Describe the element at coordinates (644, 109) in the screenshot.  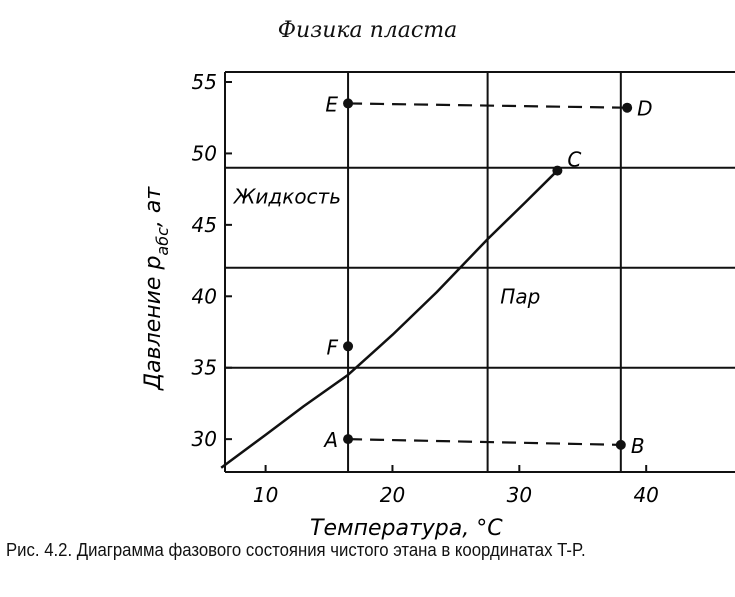
I see `point-label-D: D` at that location.